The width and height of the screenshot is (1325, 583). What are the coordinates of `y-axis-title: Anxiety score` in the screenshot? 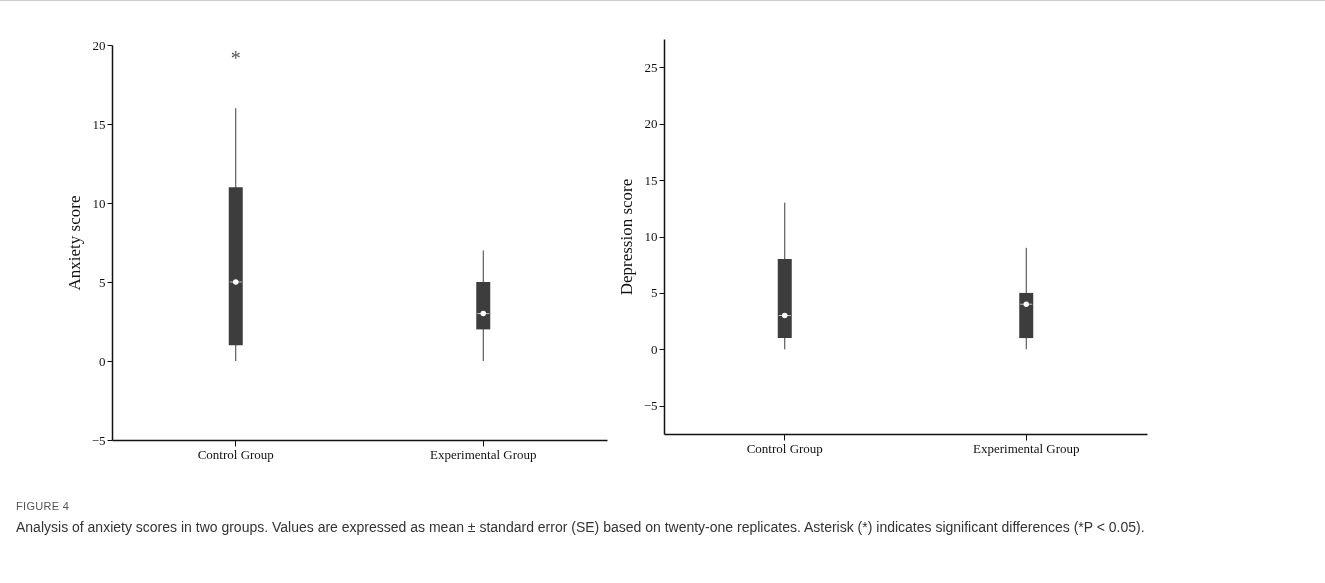 It's located at (74, 243).